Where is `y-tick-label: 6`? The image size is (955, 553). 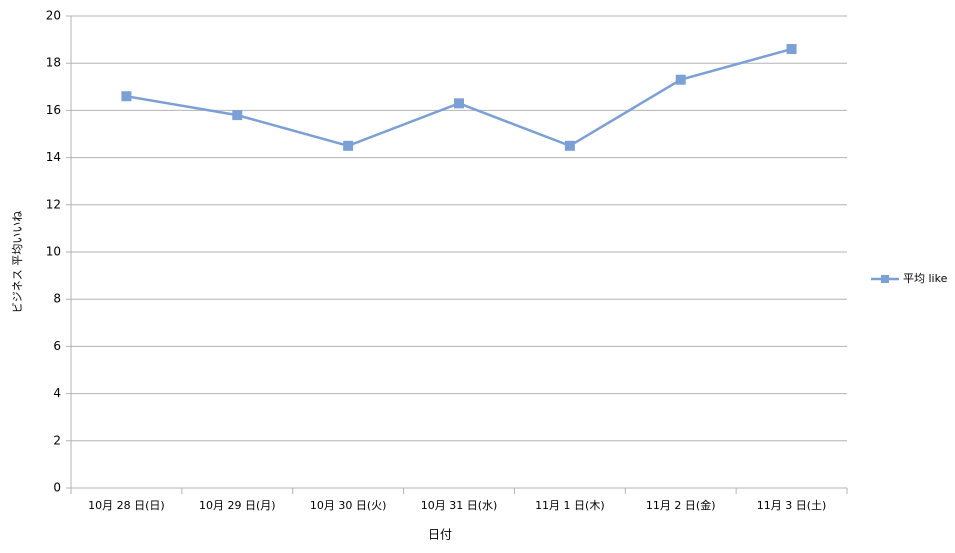 y-tick-label: 6 is located at coordinates (57, 346).